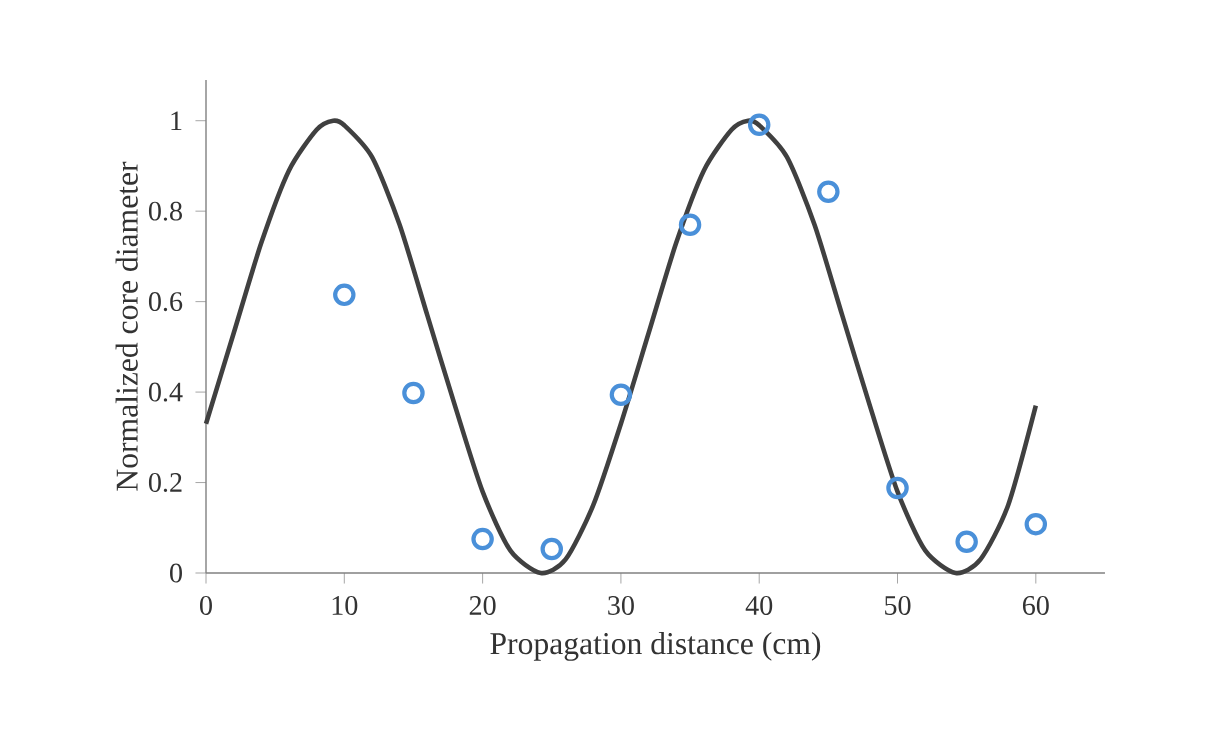 The height and width of the screenshot is (729, 1211). I want to click on x-tick-label: 30, so click(621, 605).